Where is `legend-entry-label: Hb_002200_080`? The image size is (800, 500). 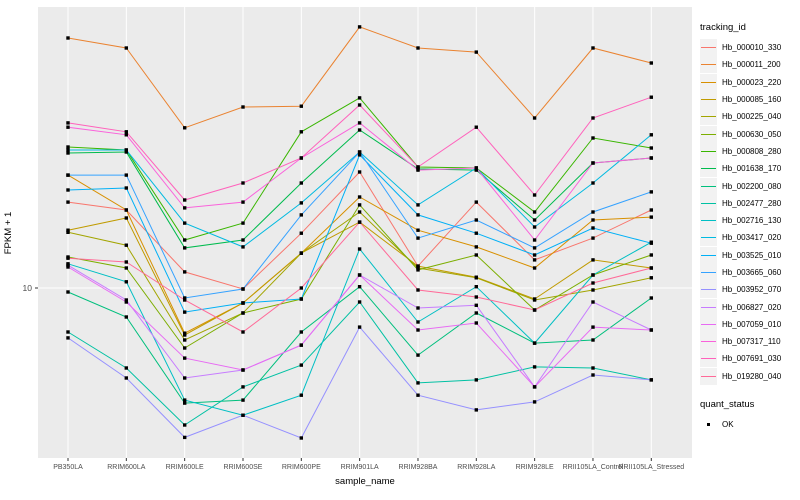 legend-entry-label: Hb_002200_080 is located at coordinates (752, 186).